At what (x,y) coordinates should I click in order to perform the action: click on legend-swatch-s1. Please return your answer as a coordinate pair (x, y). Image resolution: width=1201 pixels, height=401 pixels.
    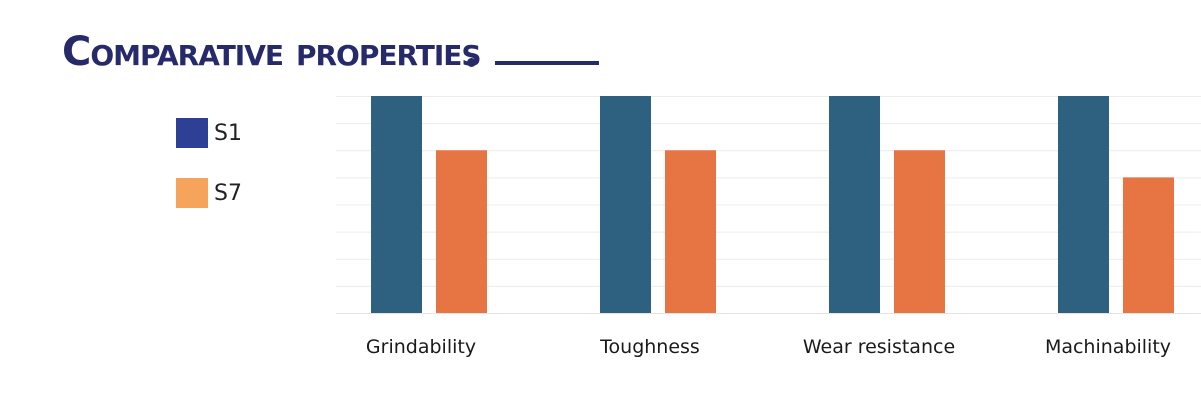
    Looking at the image, I should click on (192, 133).